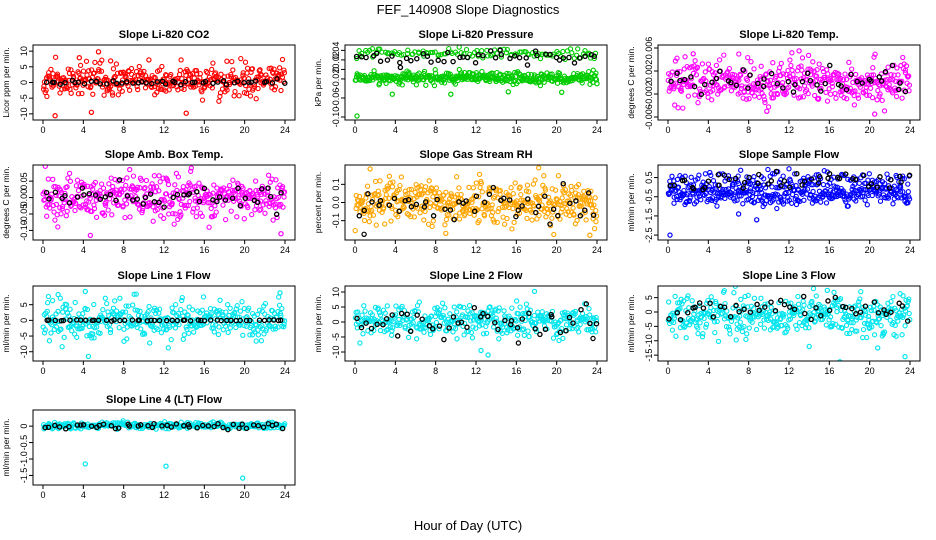 The width and height of the screenshot is (936, 540). I want to click on x-tick-label: 12, so click(789, 130).